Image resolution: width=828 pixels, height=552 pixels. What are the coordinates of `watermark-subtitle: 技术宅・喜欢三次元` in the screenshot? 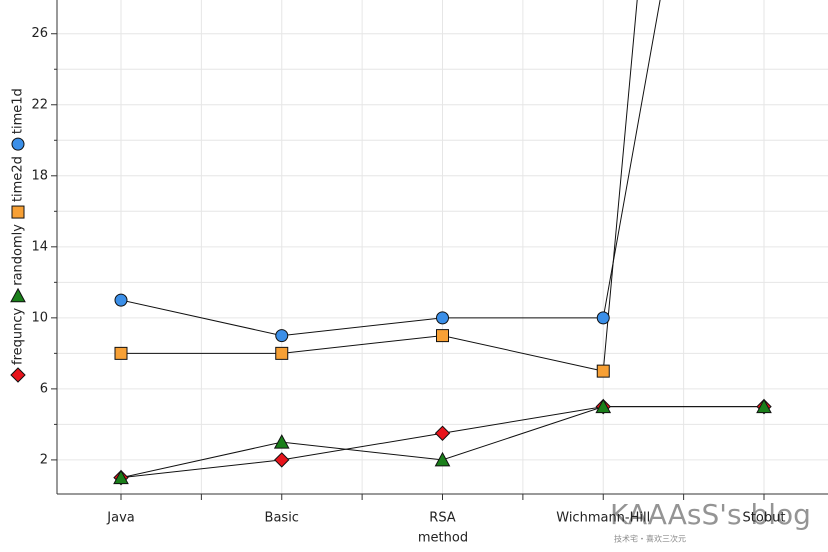 It's located at (650, 539).